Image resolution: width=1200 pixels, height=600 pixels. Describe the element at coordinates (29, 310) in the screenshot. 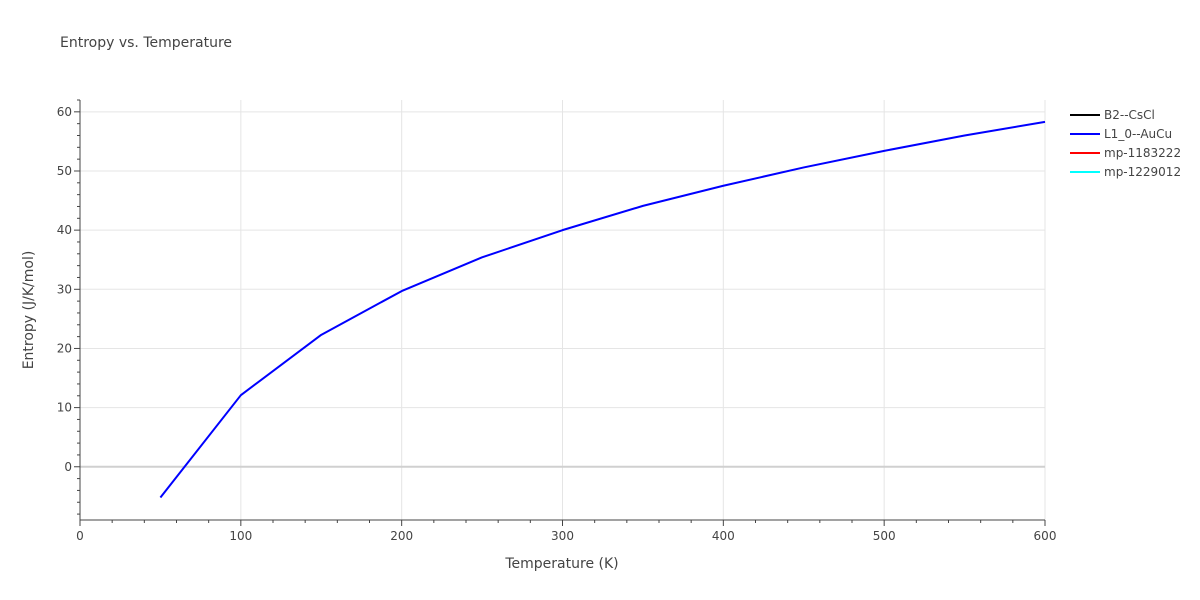

I see `y-axis-title: Entropy (J/K/mol)` at that location.